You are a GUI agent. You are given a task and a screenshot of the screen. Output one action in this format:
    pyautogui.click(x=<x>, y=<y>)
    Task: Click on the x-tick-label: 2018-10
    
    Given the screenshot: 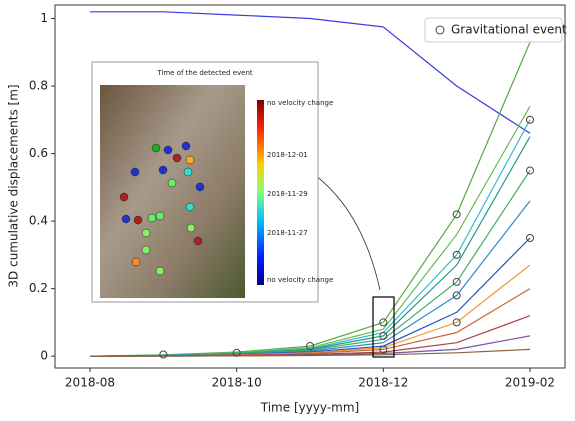 What is the action you would take?
    pyautogui.click(x=237, y=383)
    